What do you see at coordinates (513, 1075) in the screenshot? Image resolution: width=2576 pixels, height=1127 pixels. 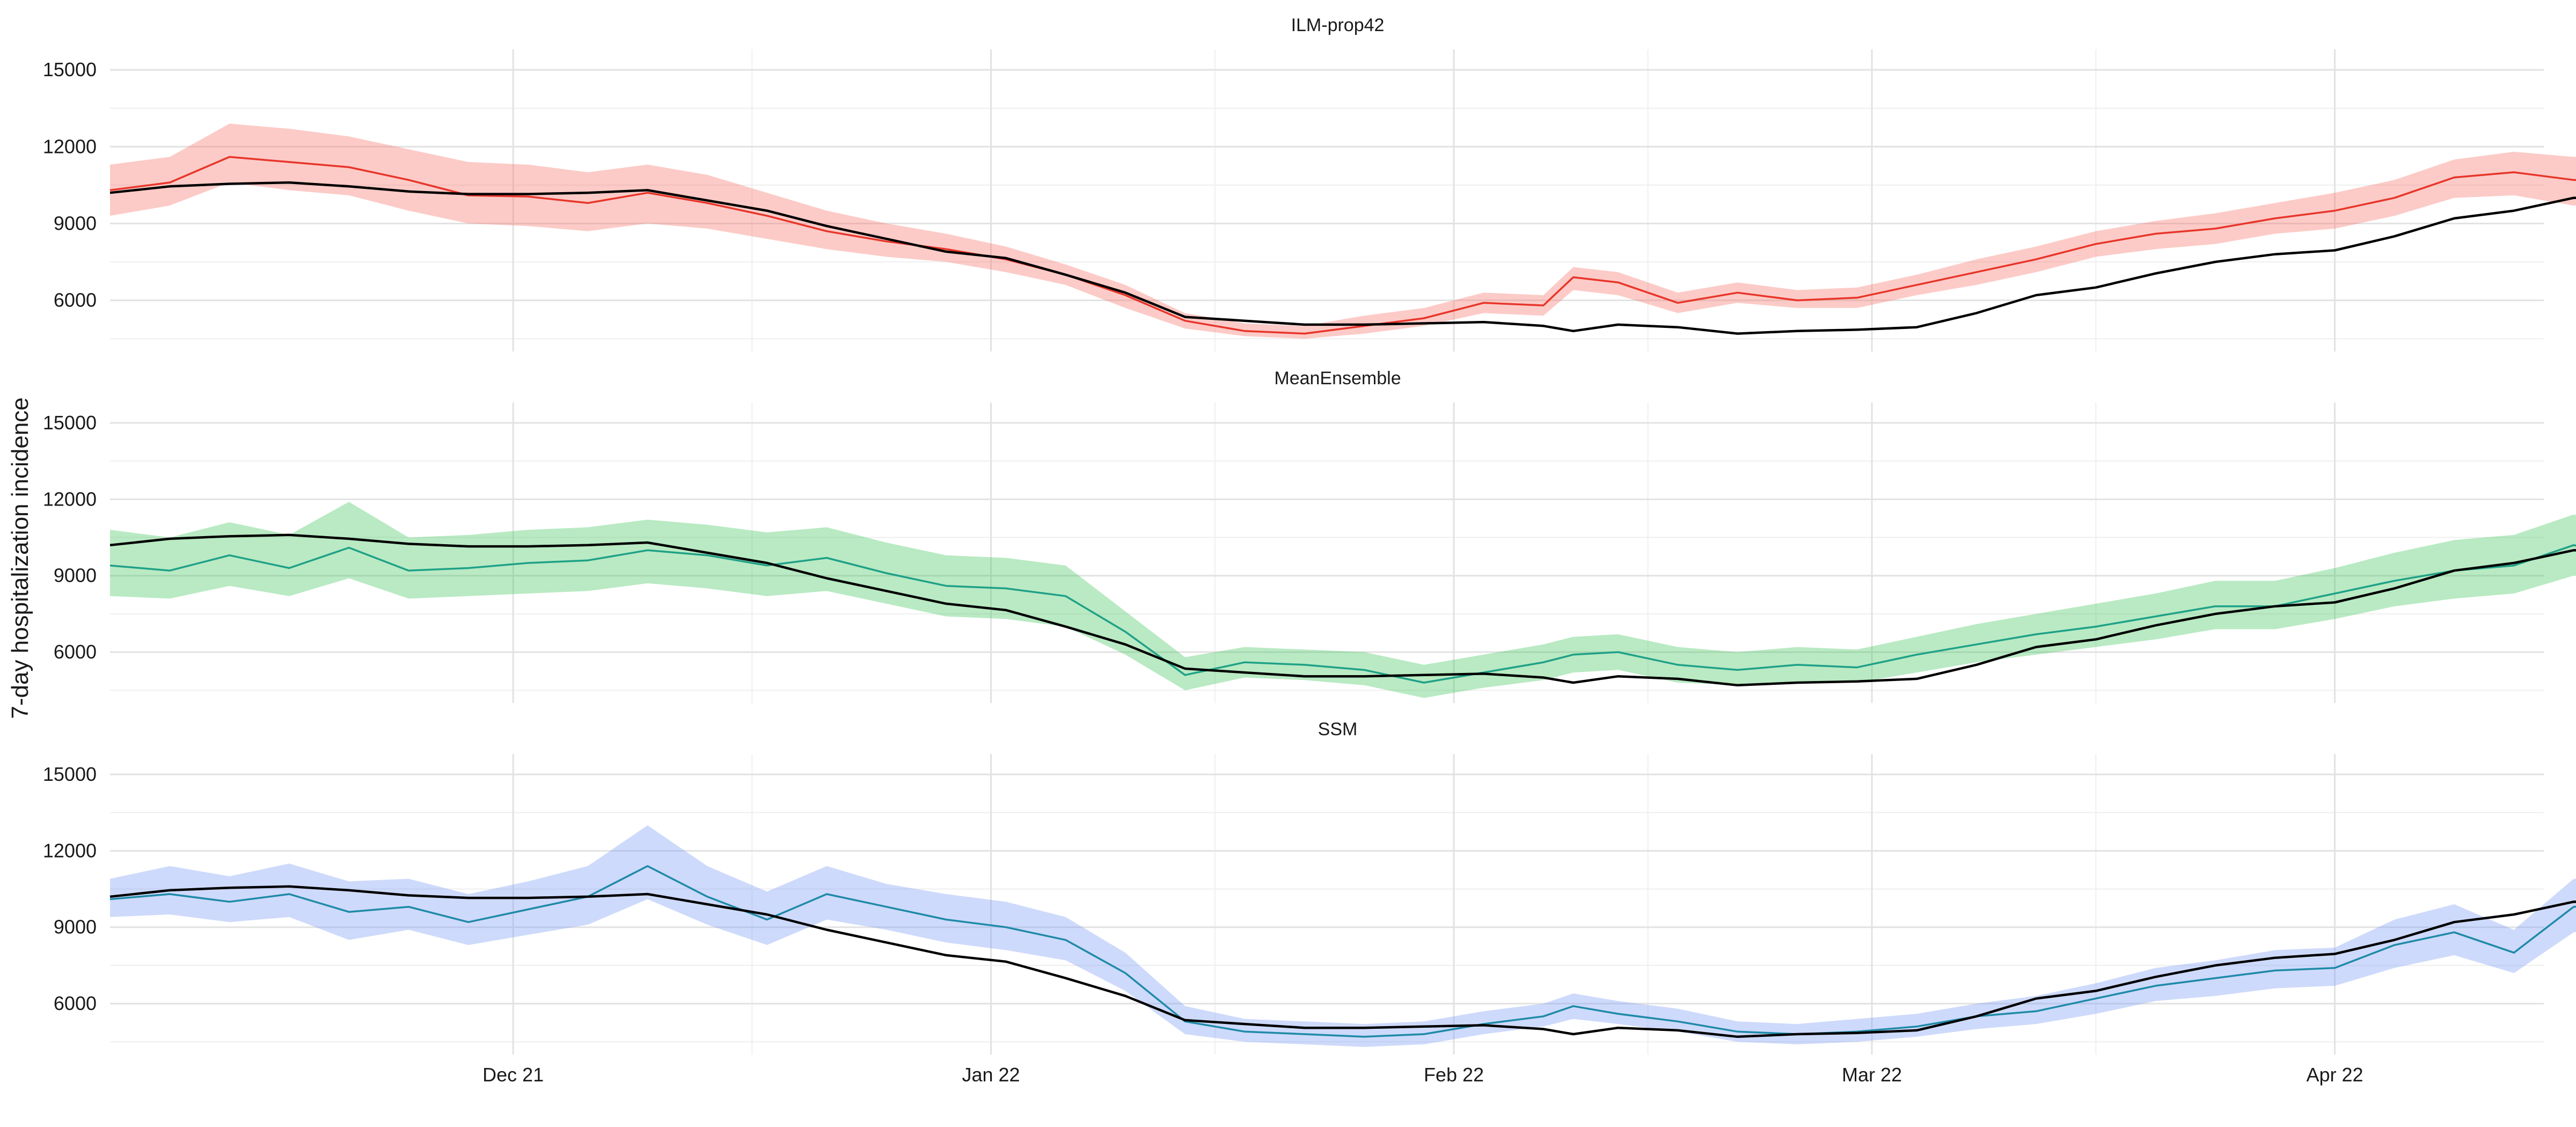 I see `x-tick-label: Dec 21` at bounding box center [513, 1075].